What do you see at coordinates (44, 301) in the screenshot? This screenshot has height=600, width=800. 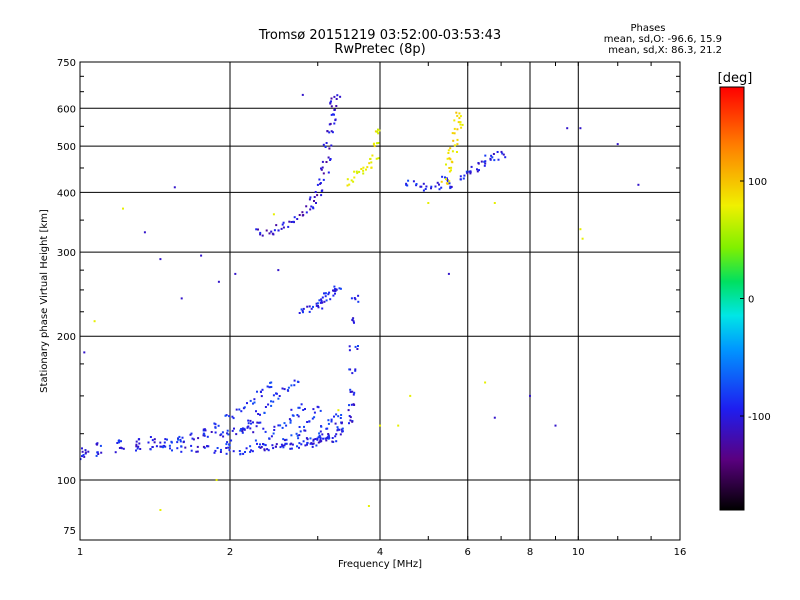 I see `y-axis-label: Stationary phase Virtual Height [km]` at bounding box center [44, 301].